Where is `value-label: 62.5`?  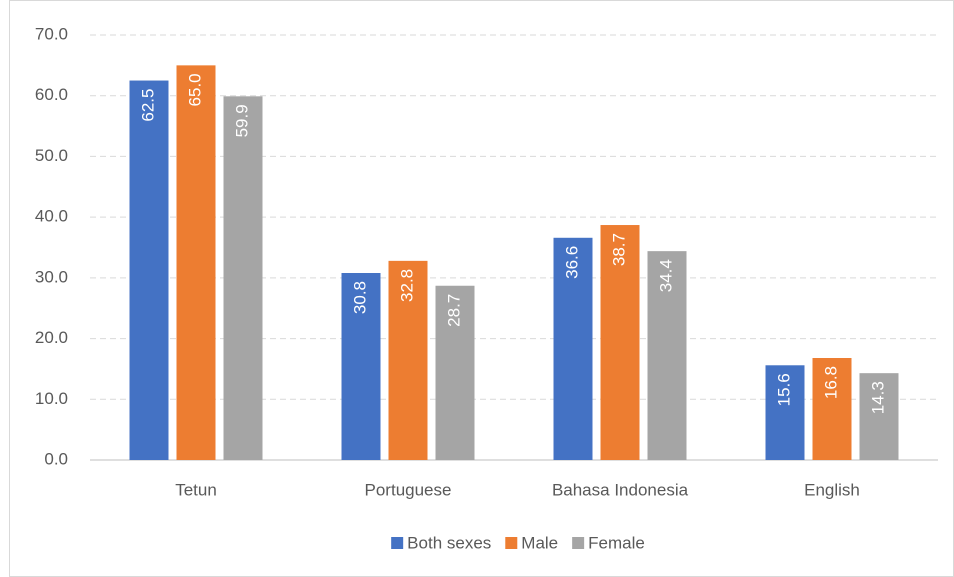
value-label: 62.5 is located at coordinates (147, 105).